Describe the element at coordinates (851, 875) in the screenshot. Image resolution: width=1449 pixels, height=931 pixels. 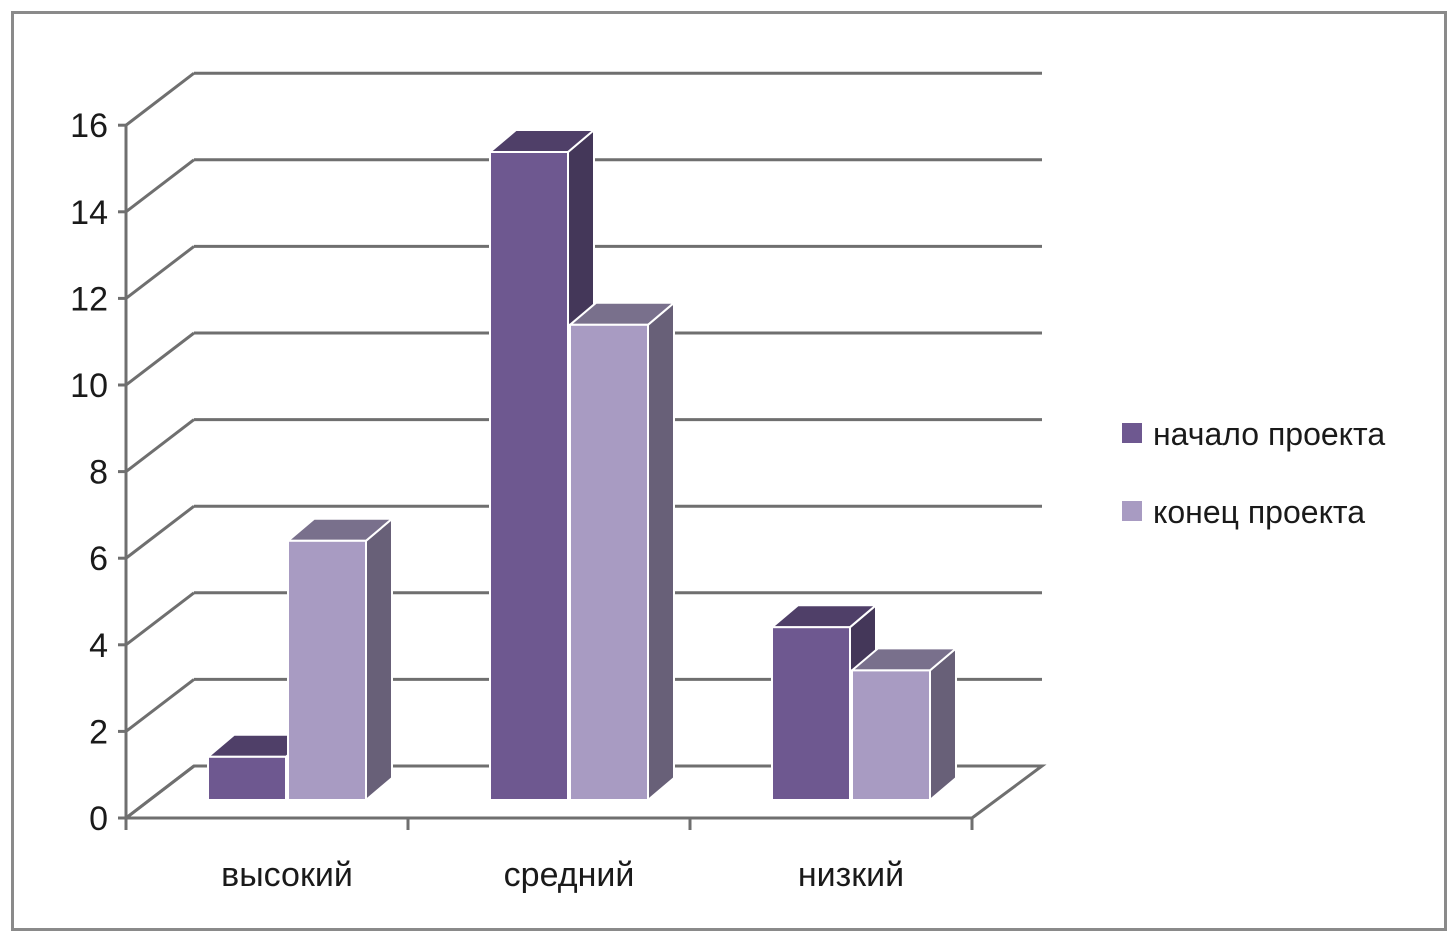
I see `category-label: низкий` at that location.